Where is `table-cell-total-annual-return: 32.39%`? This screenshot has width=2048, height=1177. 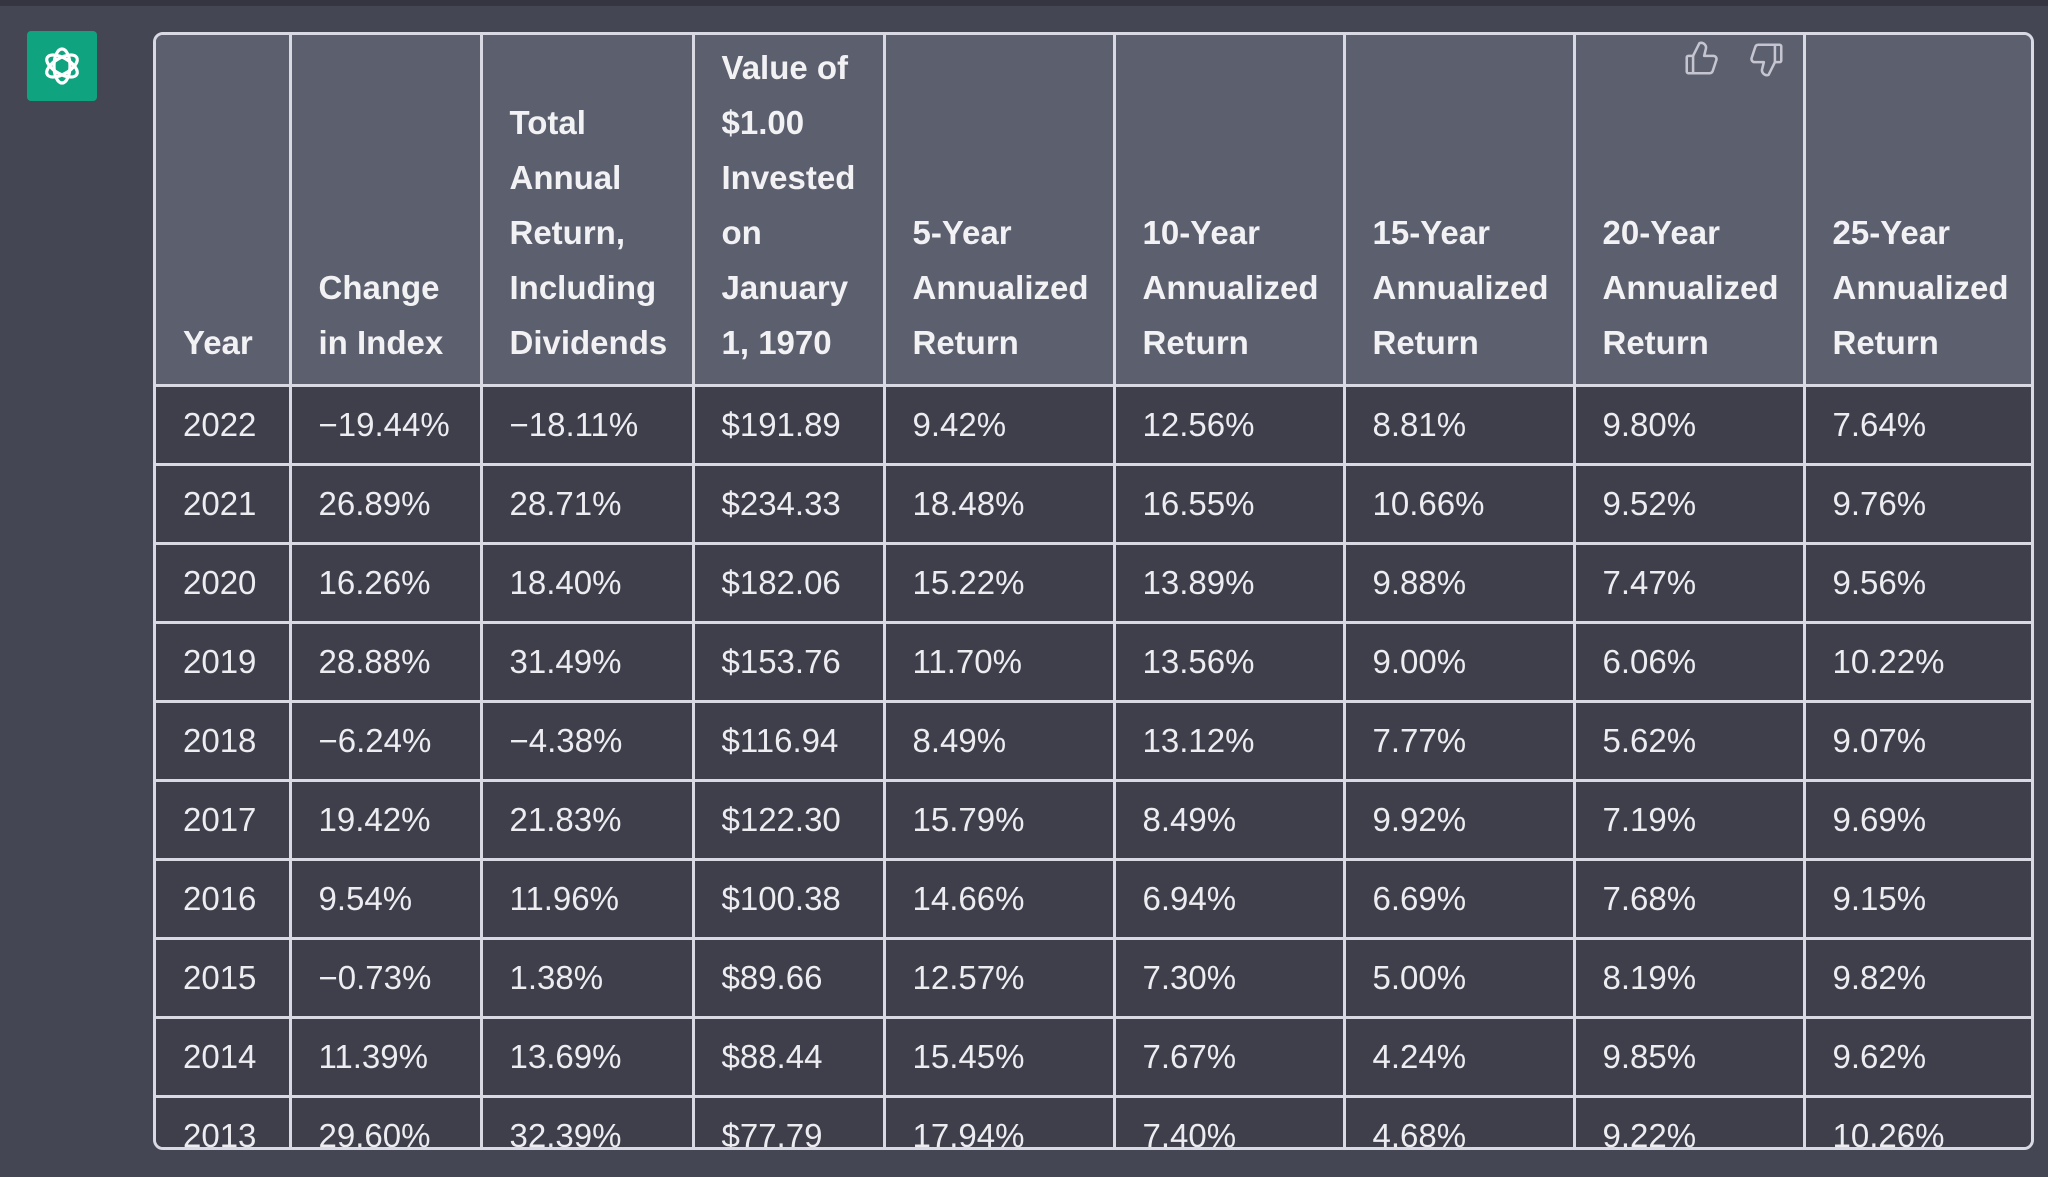
table-cell-total-annual-return: 32.39% is located at coordinates (587, 1120).